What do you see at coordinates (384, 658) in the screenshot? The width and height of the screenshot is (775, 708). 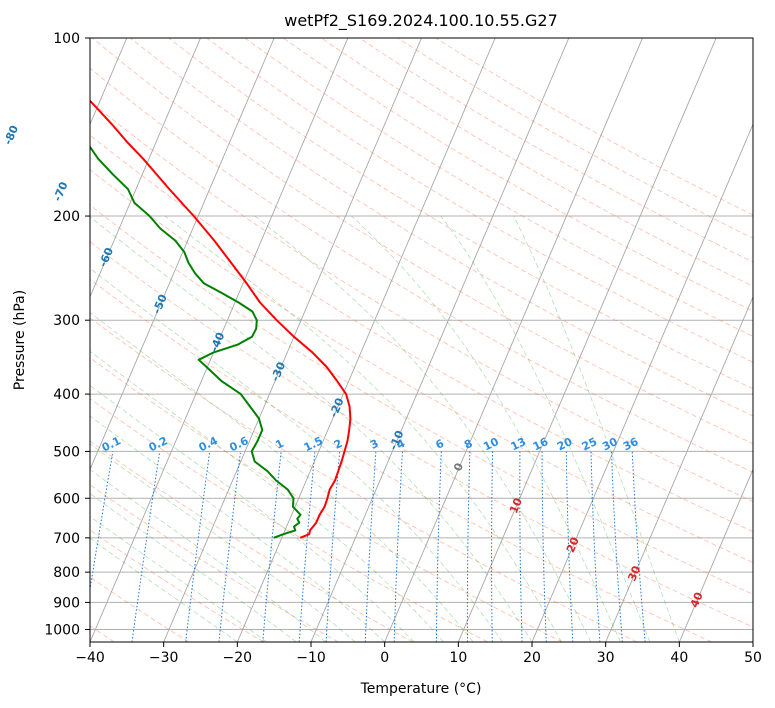 I see `x-tick-label: 0` at bounding box center [384, 658].